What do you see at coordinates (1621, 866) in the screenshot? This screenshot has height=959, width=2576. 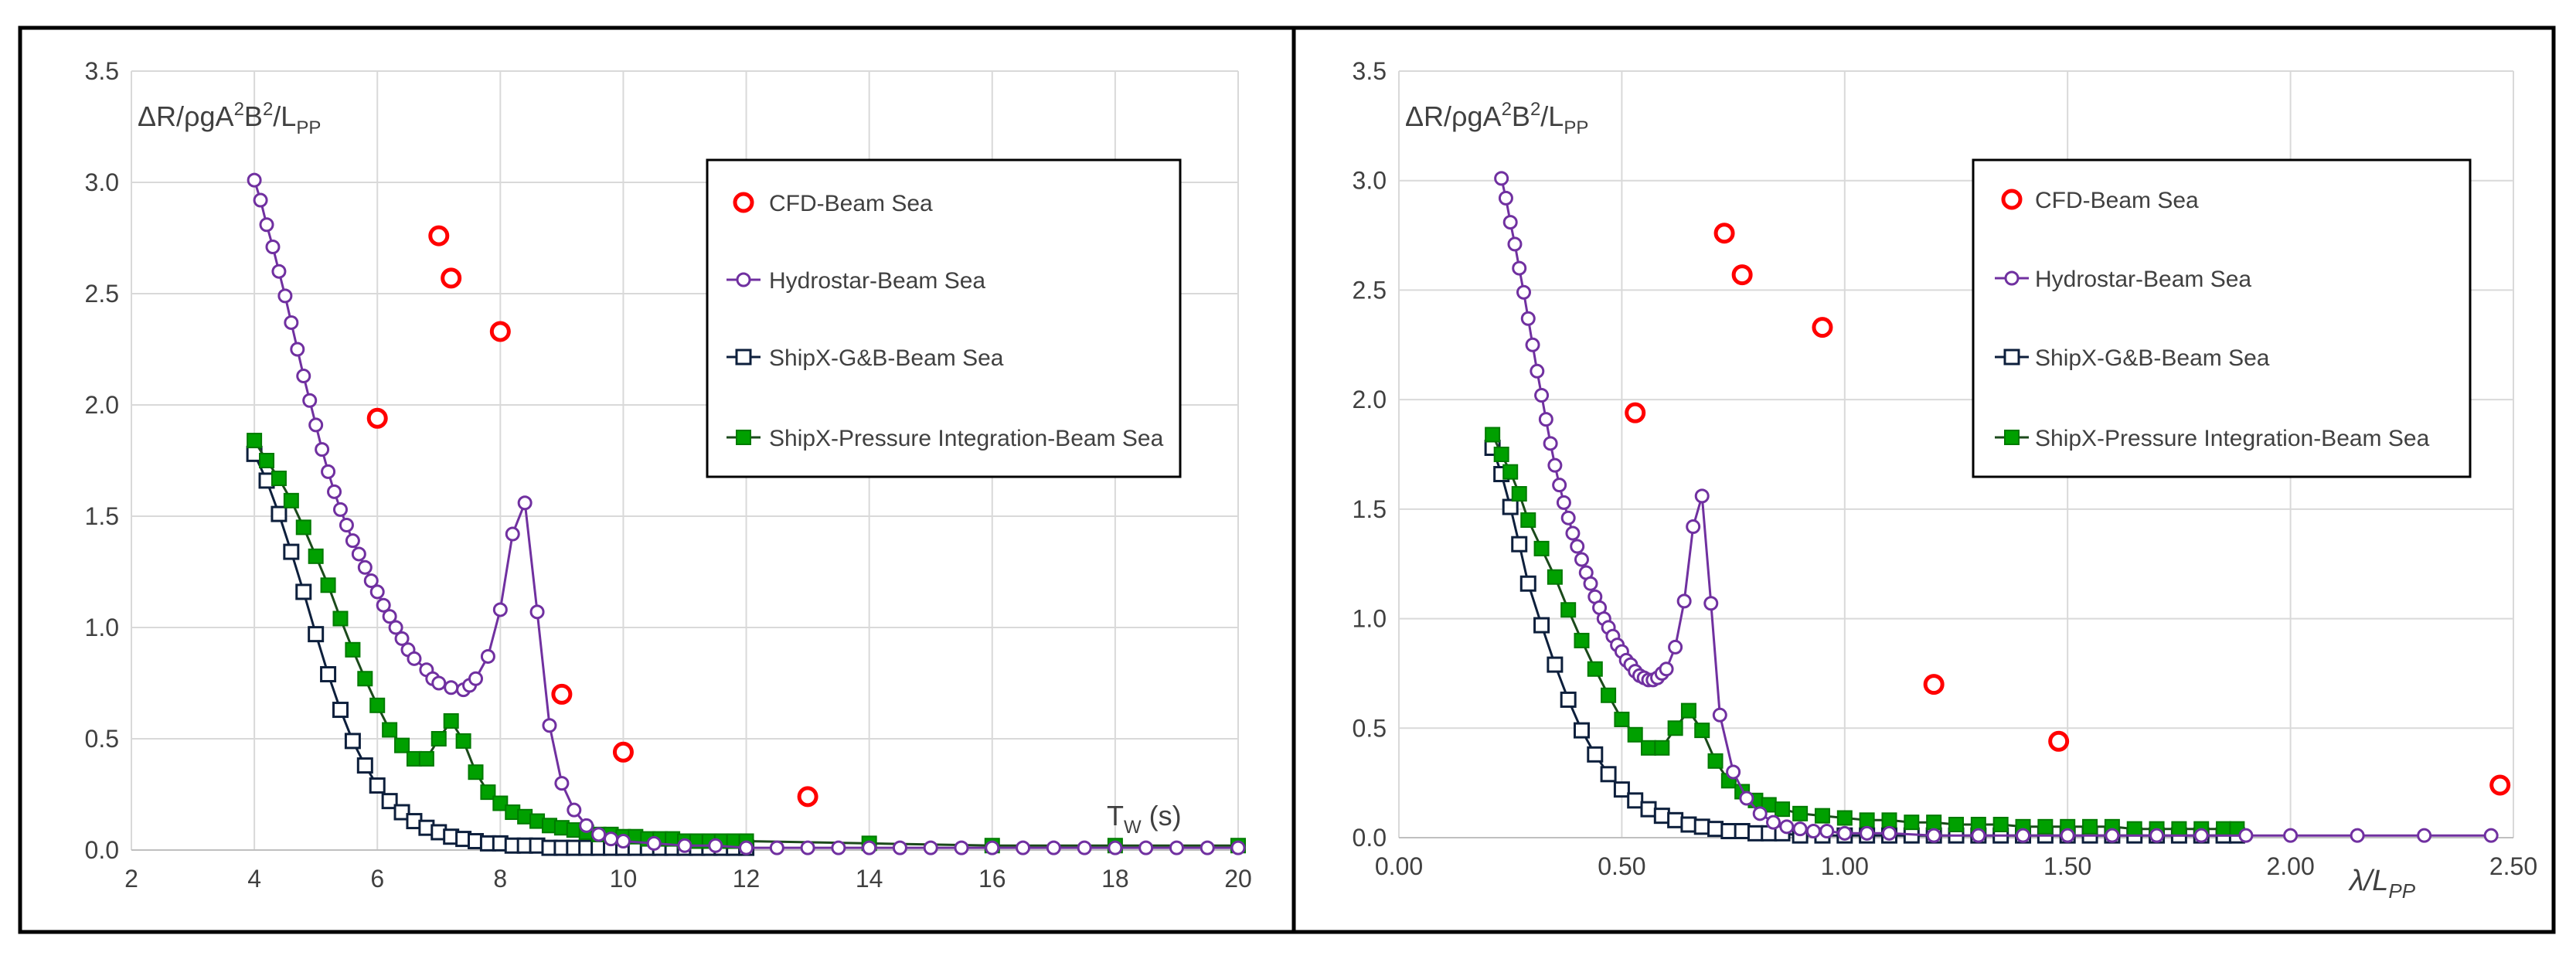 I see `right-x-tick-label: 0.50` at bounding box center [1621, 866].